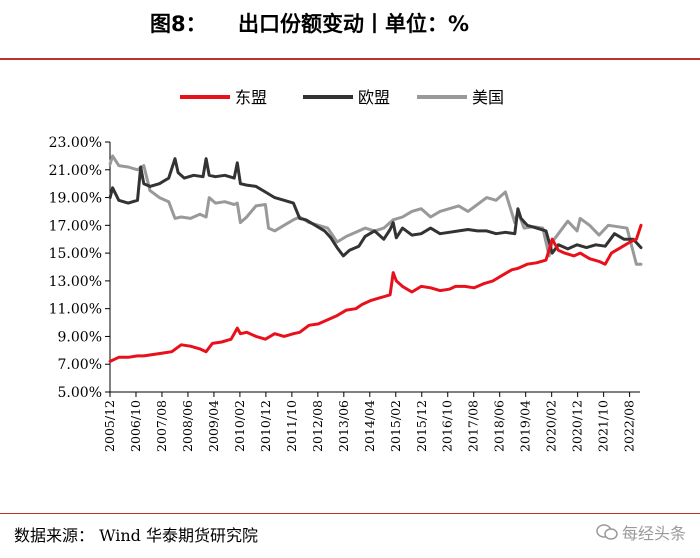  I want to click on series-line-eu, so click(375, 207).